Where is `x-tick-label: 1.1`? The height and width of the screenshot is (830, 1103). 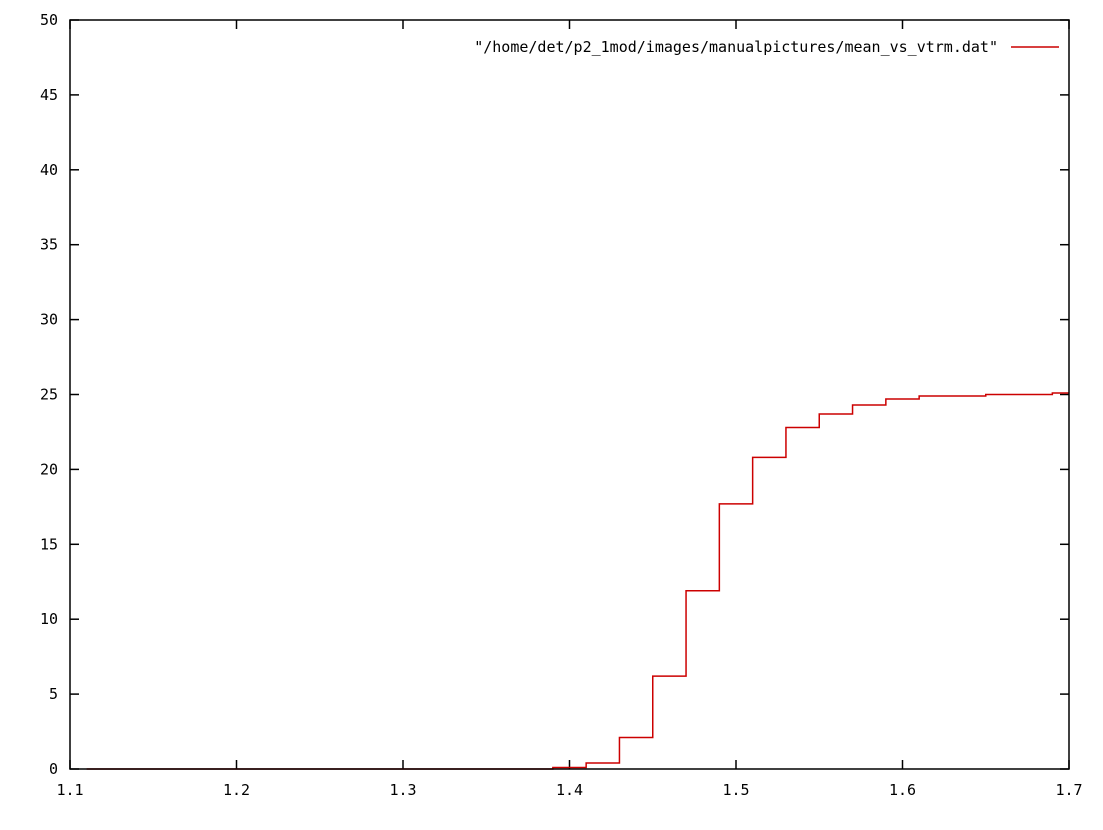
x-tick-label: 1.1 is located at coordinates (69, 790).